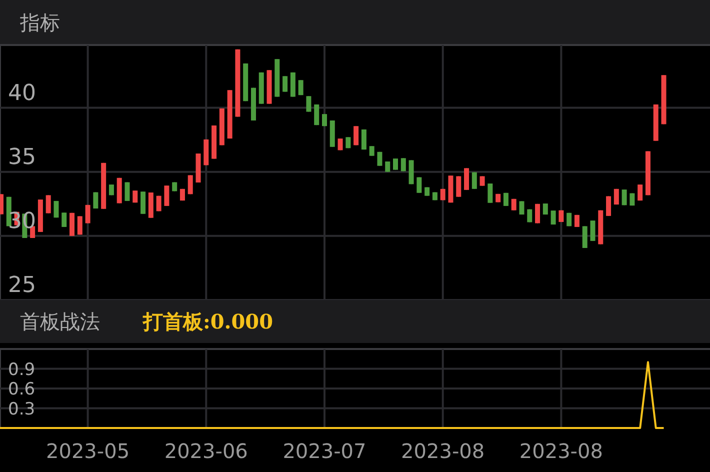 The height and width of the screenshot is (472, 710). What do you see at coordinates (22, 409) in the screenshot?
I see `y-tick-label: 0.3` at bounding box center [22, 409].